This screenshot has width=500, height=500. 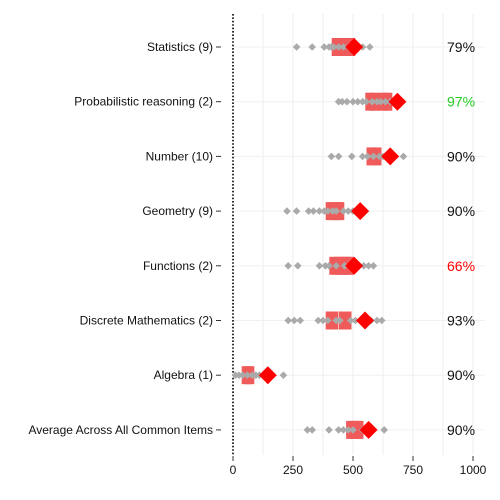 I want to click on x-tick-label: 750, so click(x=413, y=470).